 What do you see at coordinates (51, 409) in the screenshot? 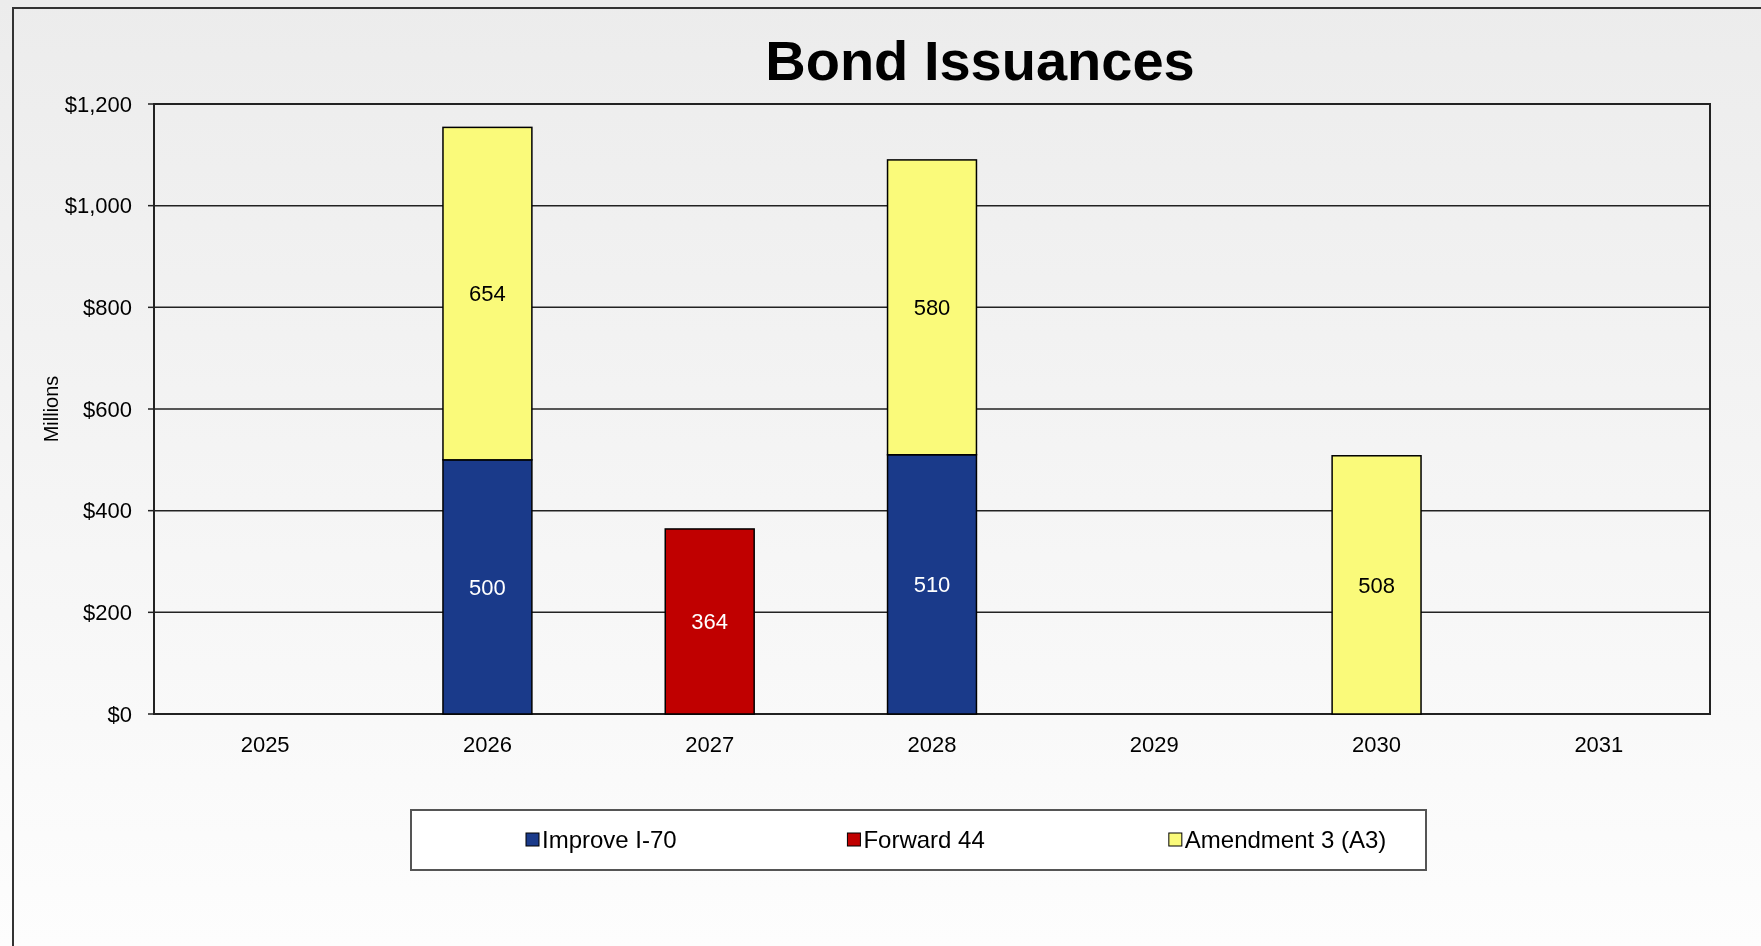
I see `y-axis-title: Millions` at bounding box center [51, 409].